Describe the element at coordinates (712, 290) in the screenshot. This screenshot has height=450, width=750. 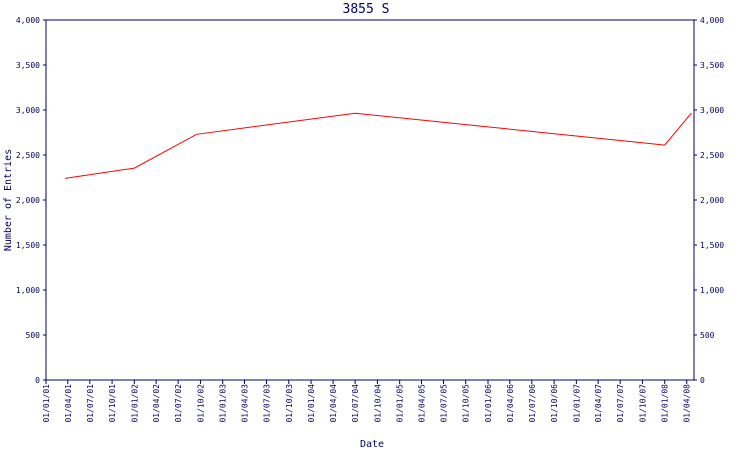
I see `y-tick-label-right: 1,000` at that location.